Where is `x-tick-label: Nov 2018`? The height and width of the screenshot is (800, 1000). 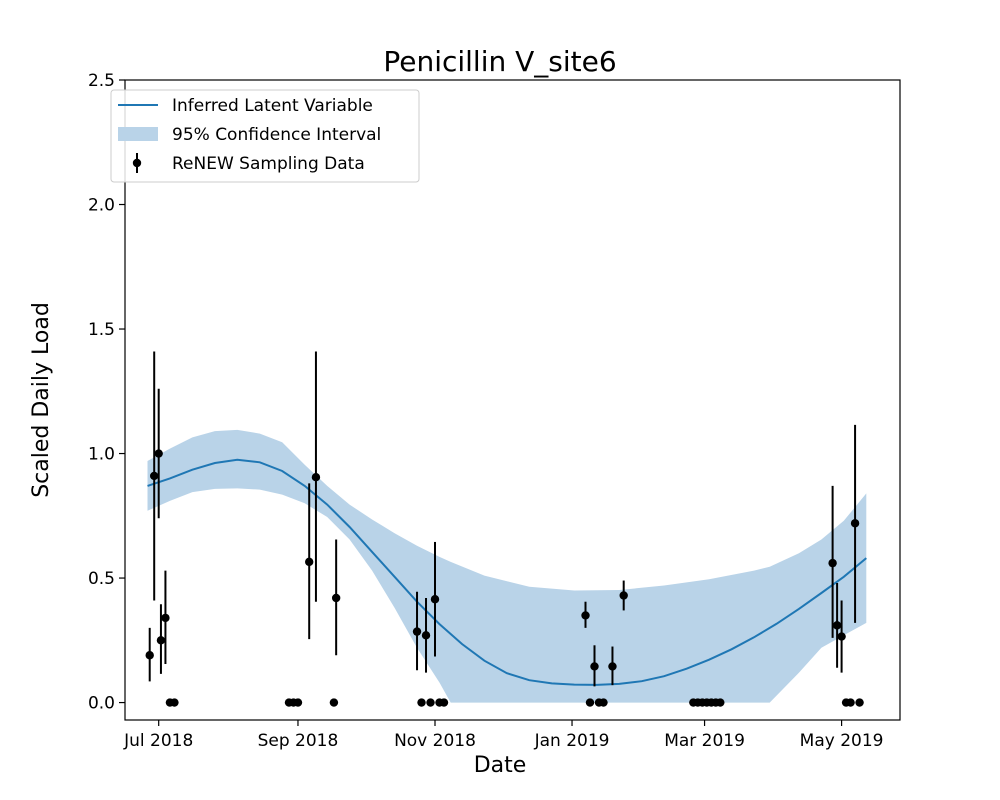 x-tick-label: Nov 2018 is located at coordinates (435, 741).